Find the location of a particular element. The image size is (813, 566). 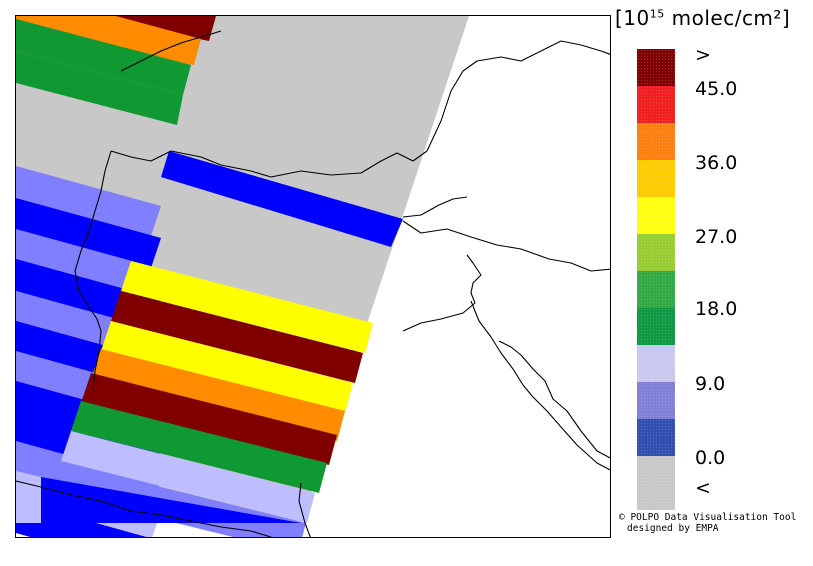

border-austria is located at coordinates (518, 96).